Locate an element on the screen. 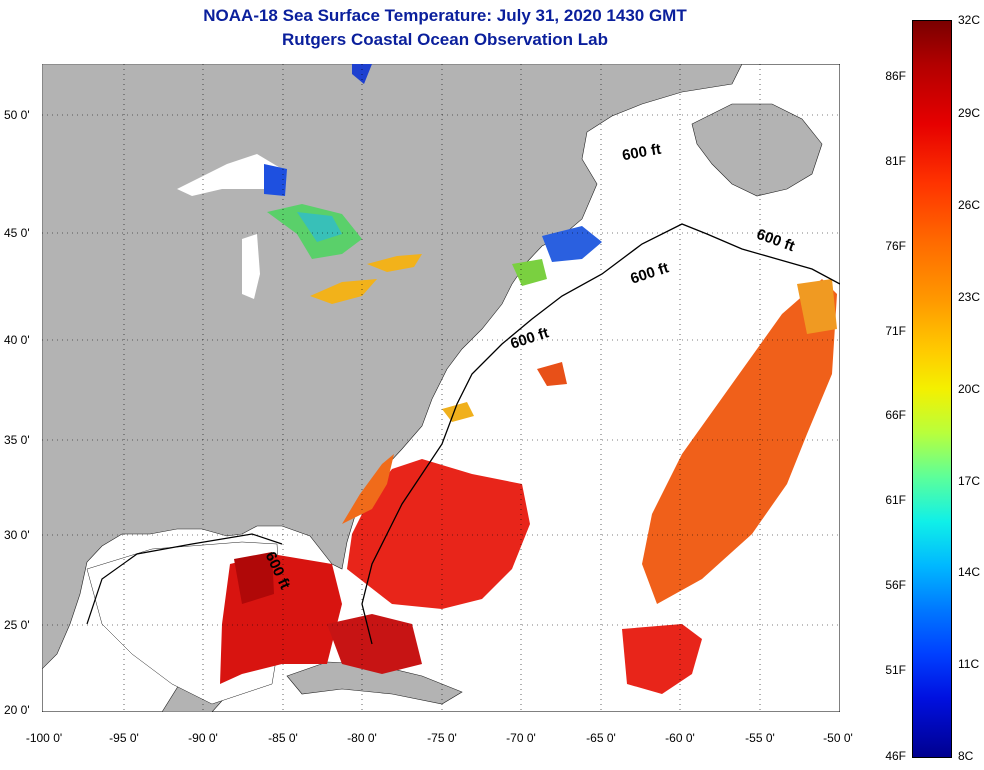  colorbar-f-51: 51F is located at coordinates (895, 670).